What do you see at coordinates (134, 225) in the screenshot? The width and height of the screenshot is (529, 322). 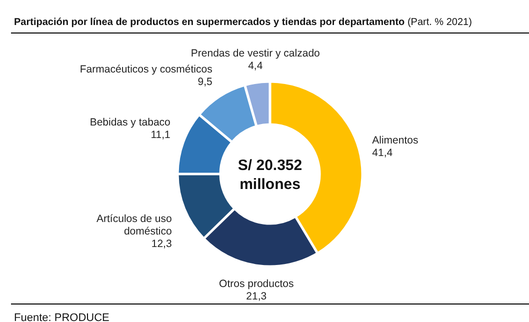 I see `slice-label: Artículos de uso doméstico` at bounding box center [134, 225].